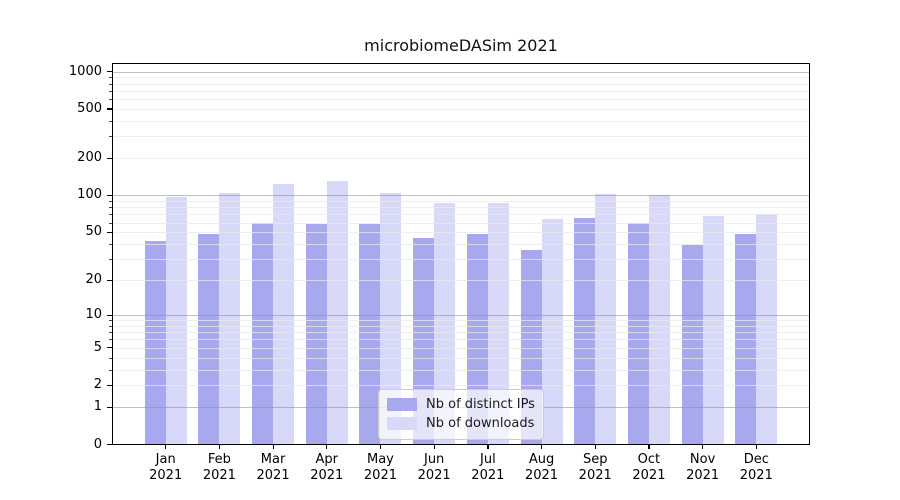 The image size is (900, 500). Describe the element at coordinates (480, 423) in the screenshot. I see `legend-label-downloads: Nb of downloads` at that location.